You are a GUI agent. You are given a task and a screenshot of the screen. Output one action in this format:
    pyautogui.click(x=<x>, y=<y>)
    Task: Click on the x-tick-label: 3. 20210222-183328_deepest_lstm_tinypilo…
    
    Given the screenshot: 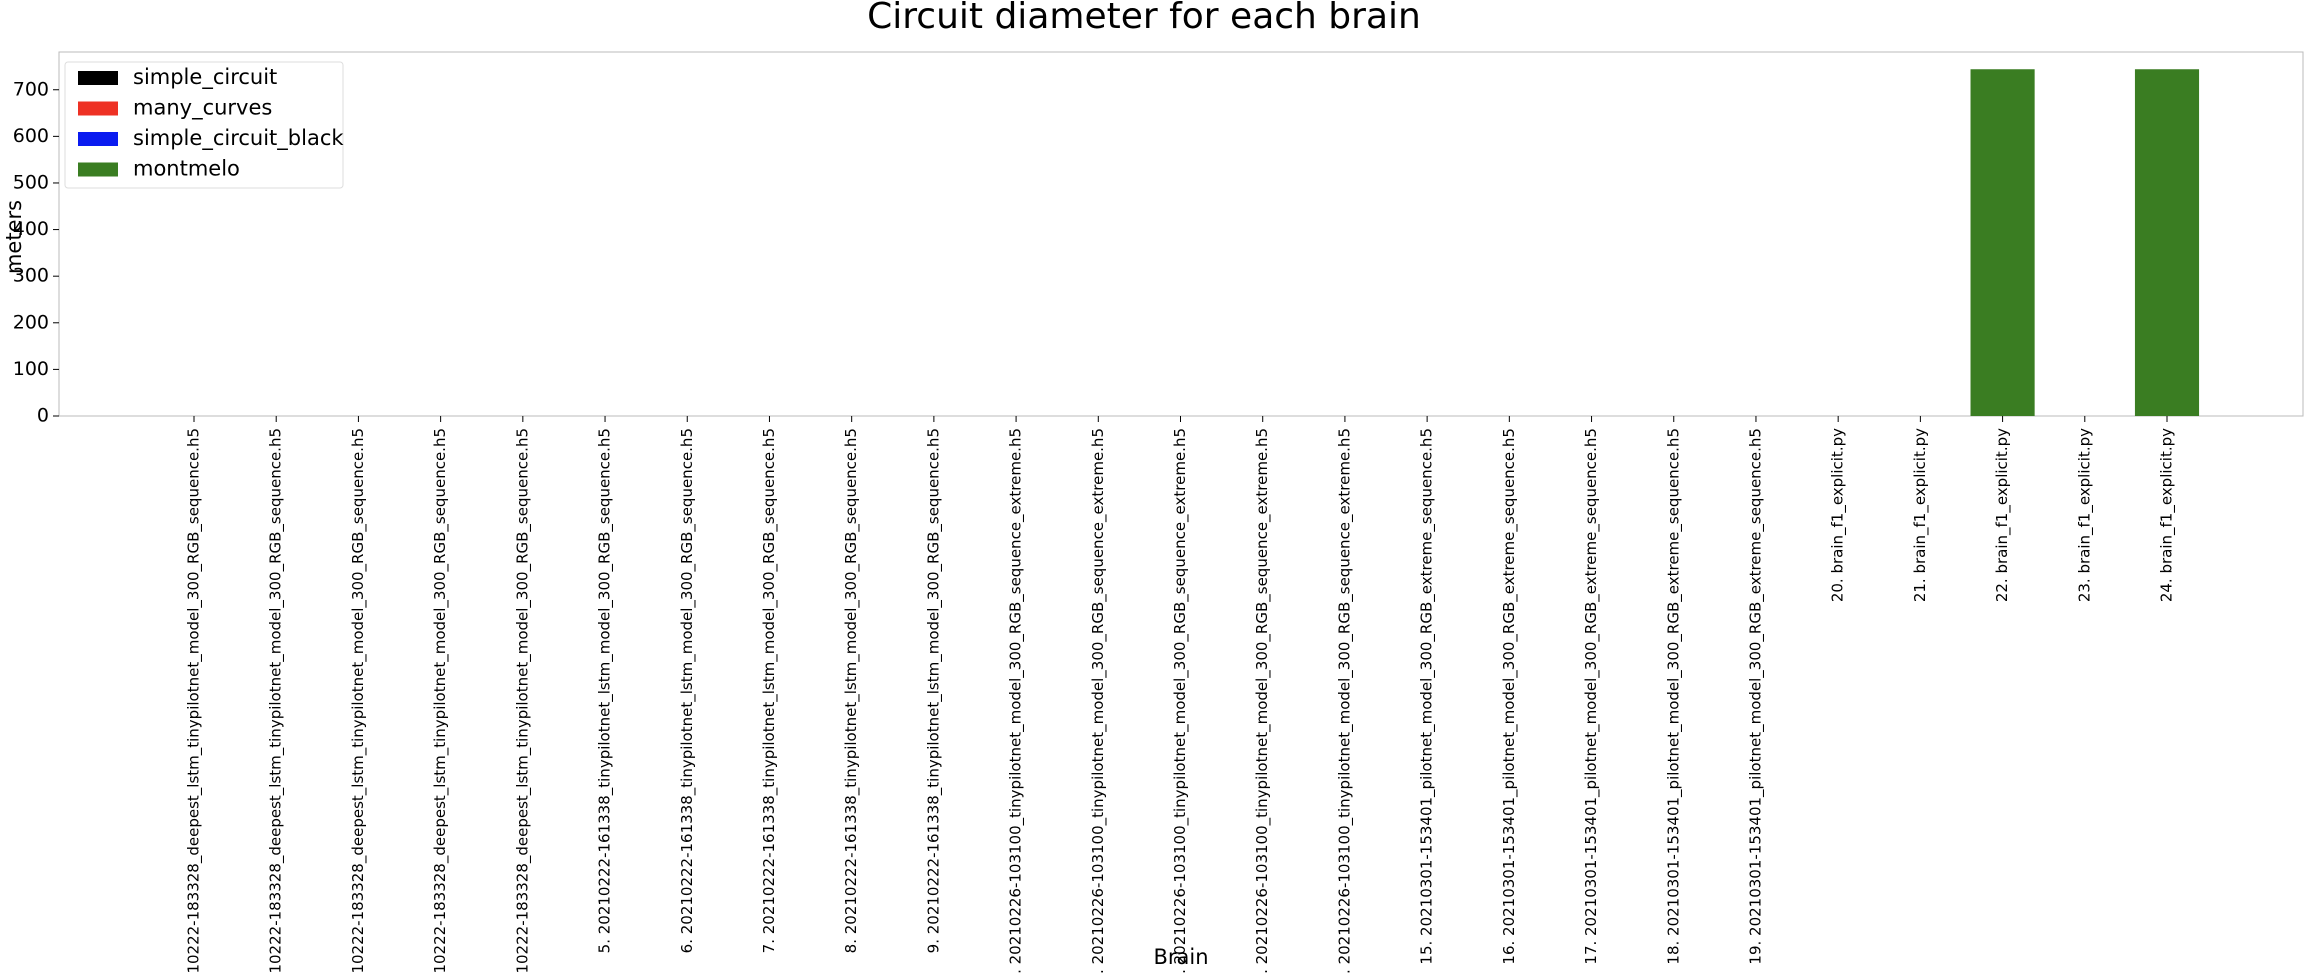 What is the action you would take?
    pyautogui.click(x=440, y=701)
    